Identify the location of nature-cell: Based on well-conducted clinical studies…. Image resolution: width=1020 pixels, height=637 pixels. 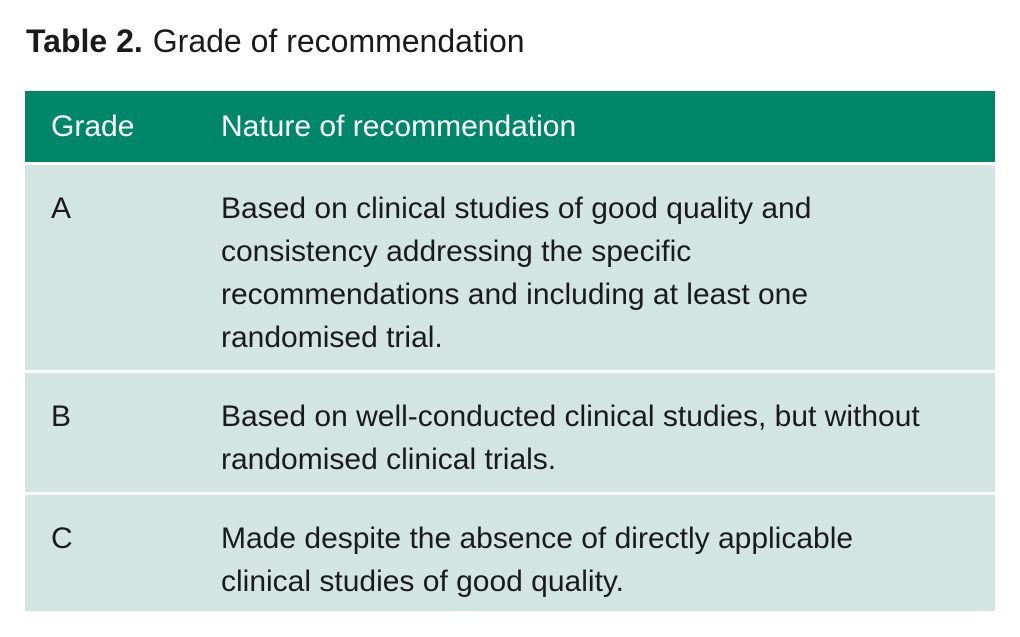
(570, 438).